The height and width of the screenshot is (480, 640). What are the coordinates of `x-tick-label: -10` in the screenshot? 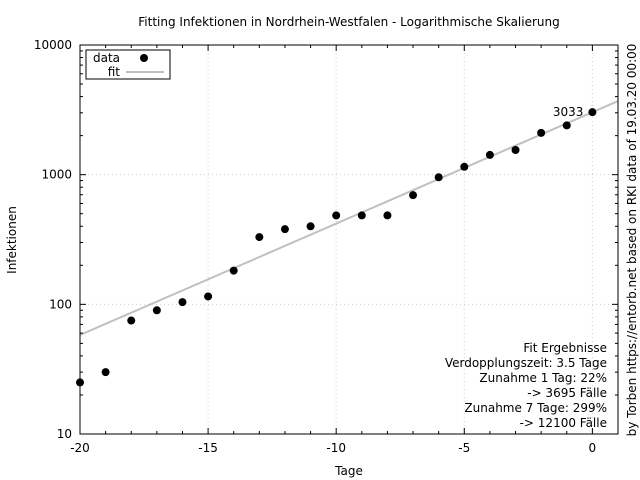 It's located at (336, 448).